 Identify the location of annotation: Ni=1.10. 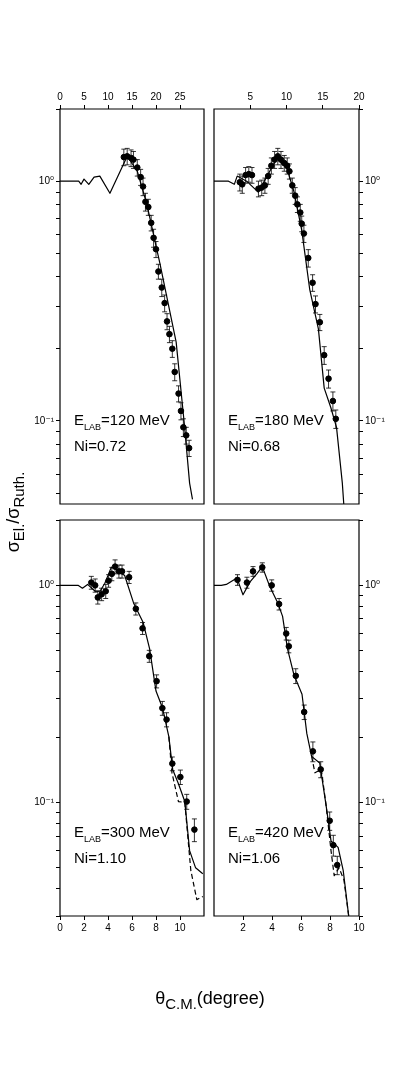
(100, 857).